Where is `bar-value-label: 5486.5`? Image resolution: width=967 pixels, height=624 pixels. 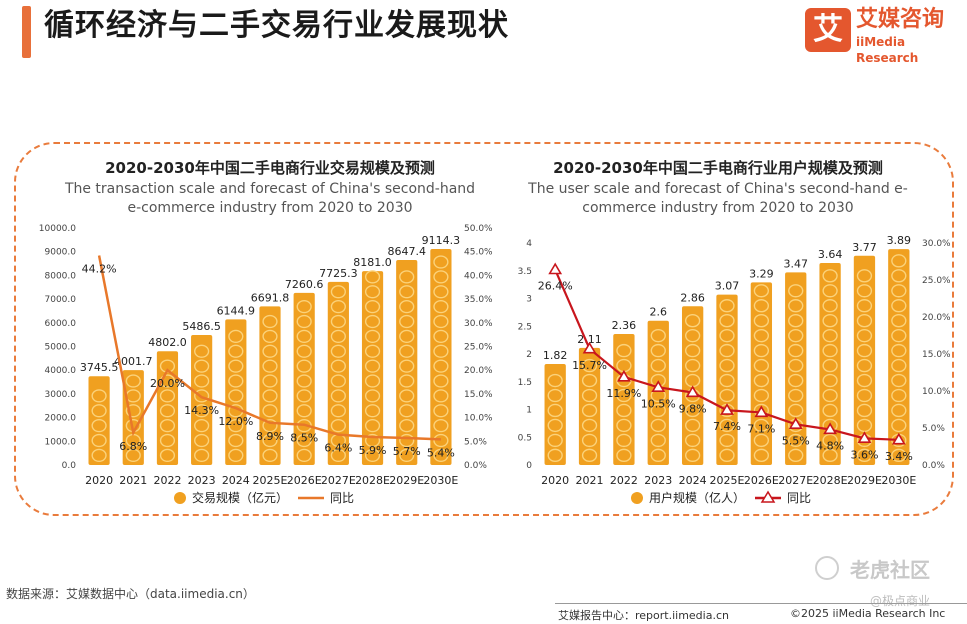 bar-value-label: 5486.5 is located at coordinates (201, 326).